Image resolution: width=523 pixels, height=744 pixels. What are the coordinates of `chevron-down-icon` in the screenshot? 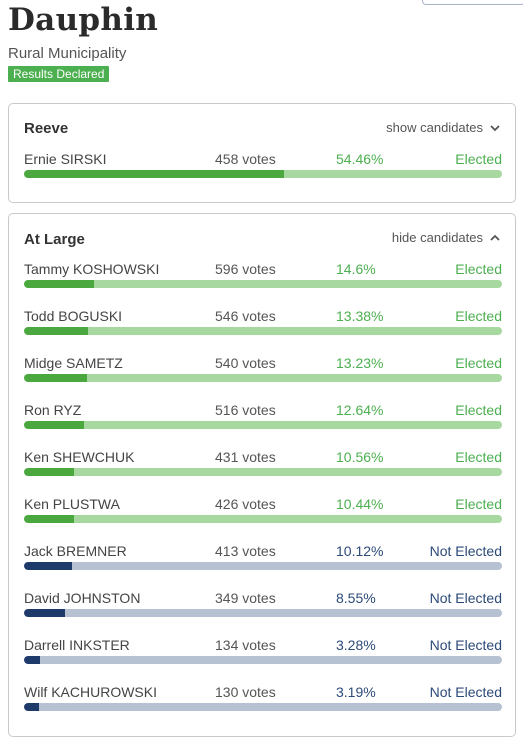 It's located at (495, 127).